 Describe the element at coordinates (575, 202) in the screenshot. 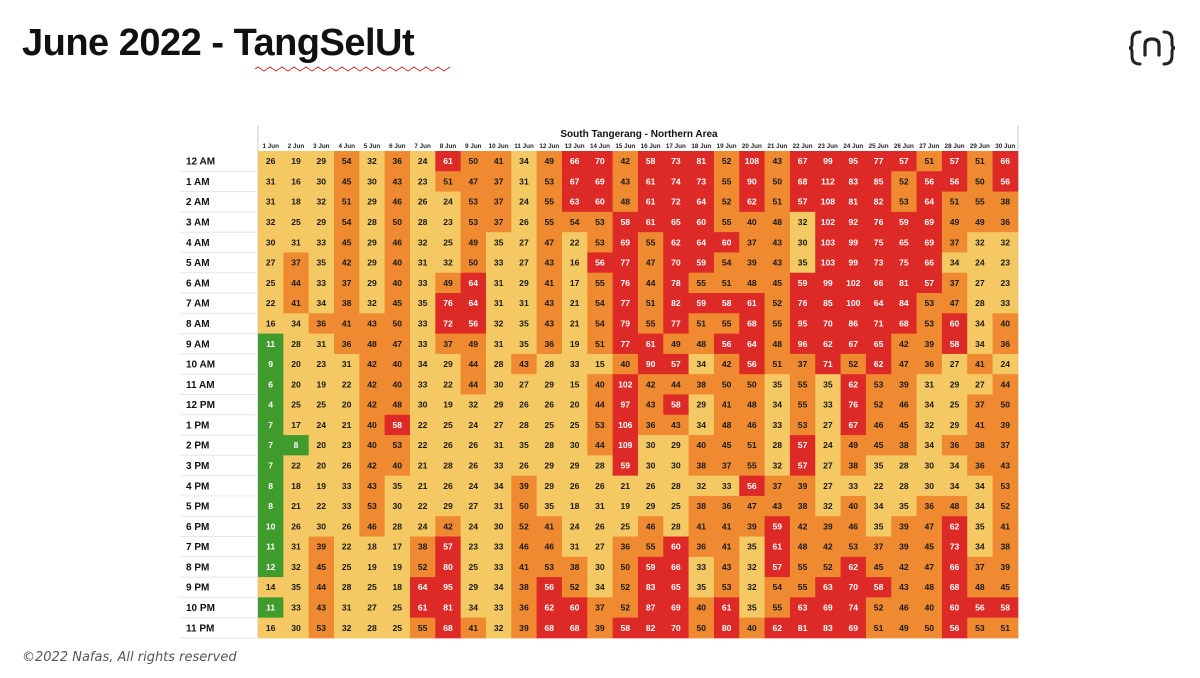

I see `heatmap-cell-value: 63` at that location.